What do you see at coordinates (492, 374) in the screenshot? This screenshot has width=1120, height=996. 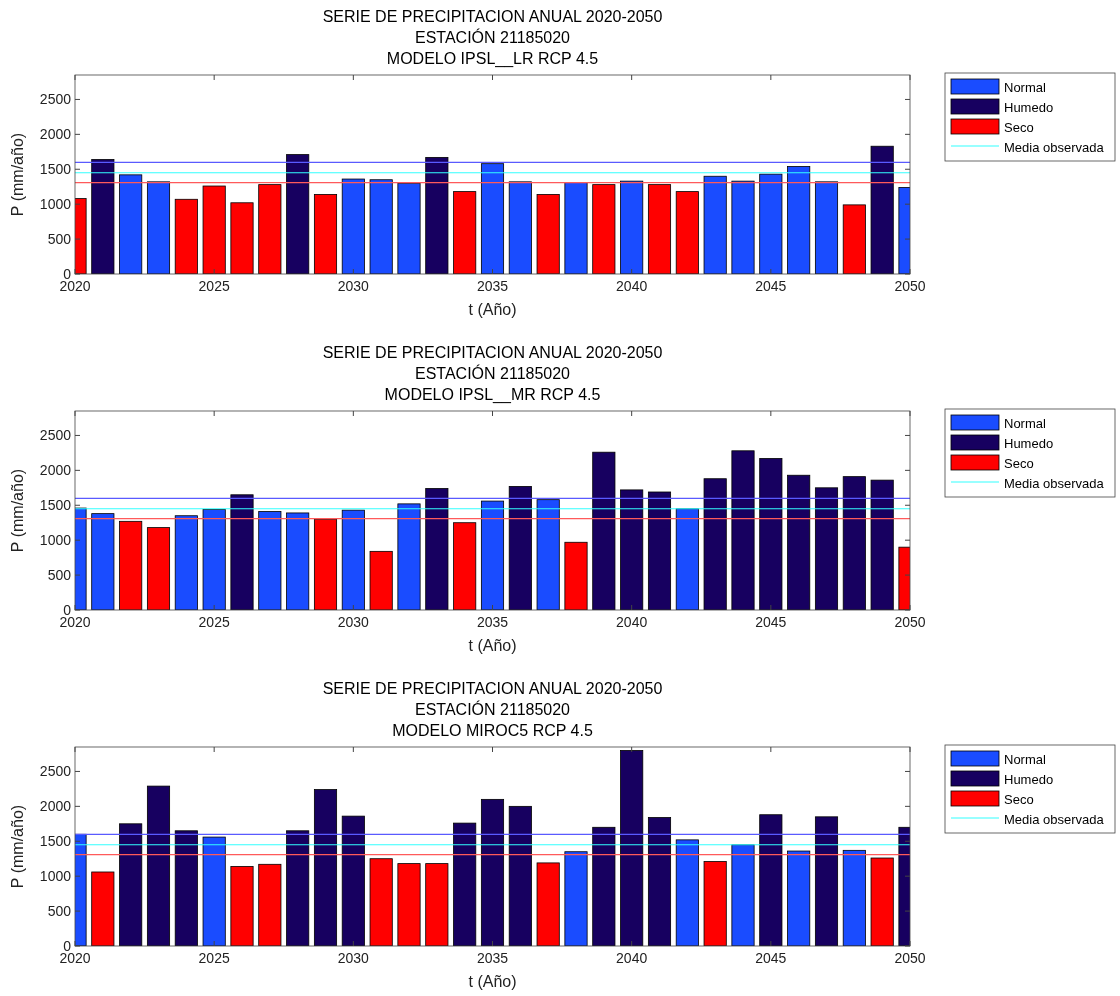 I see `chart-title: SERIE DE PRECIPITACION ANUAL 2020-2050 ESTACIÓN 21185020 MODELO IPSL__MR RCP 4.5` at bounding box center [492, 374].